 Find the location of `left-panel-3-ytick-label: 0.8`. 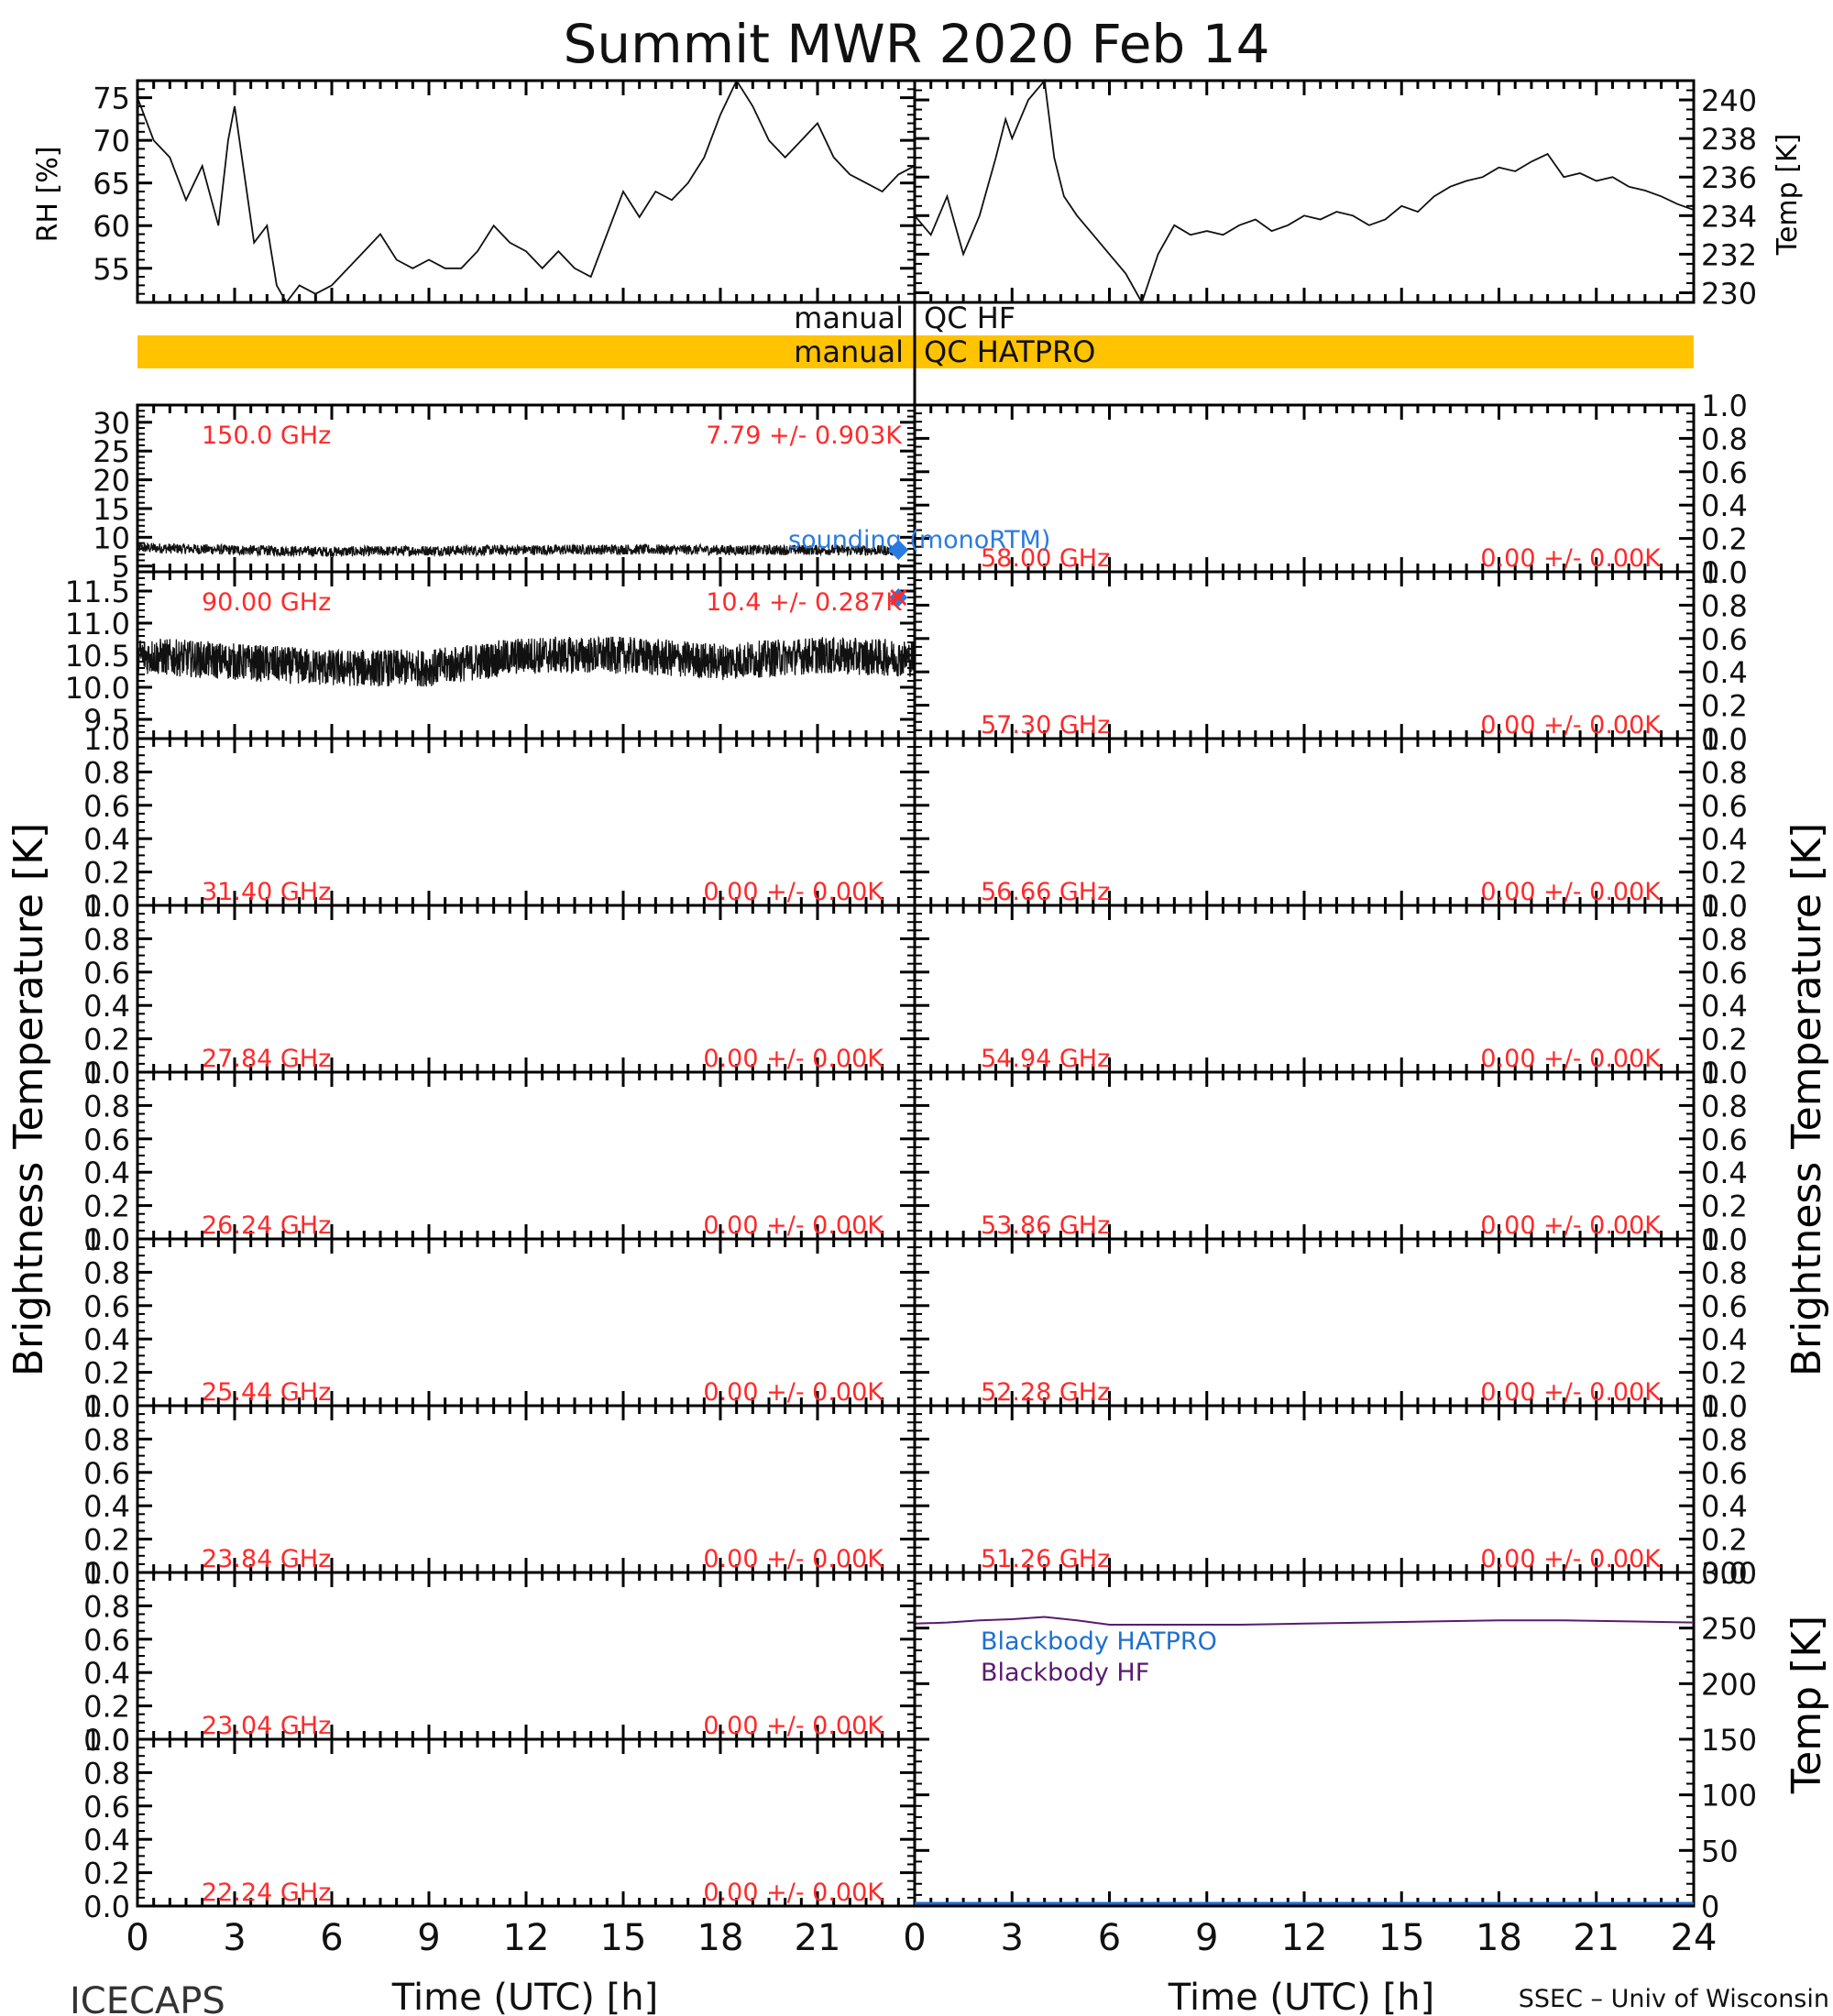

left-panel-3-ytick-label: 0.8 is located at coordinates (106, 939).